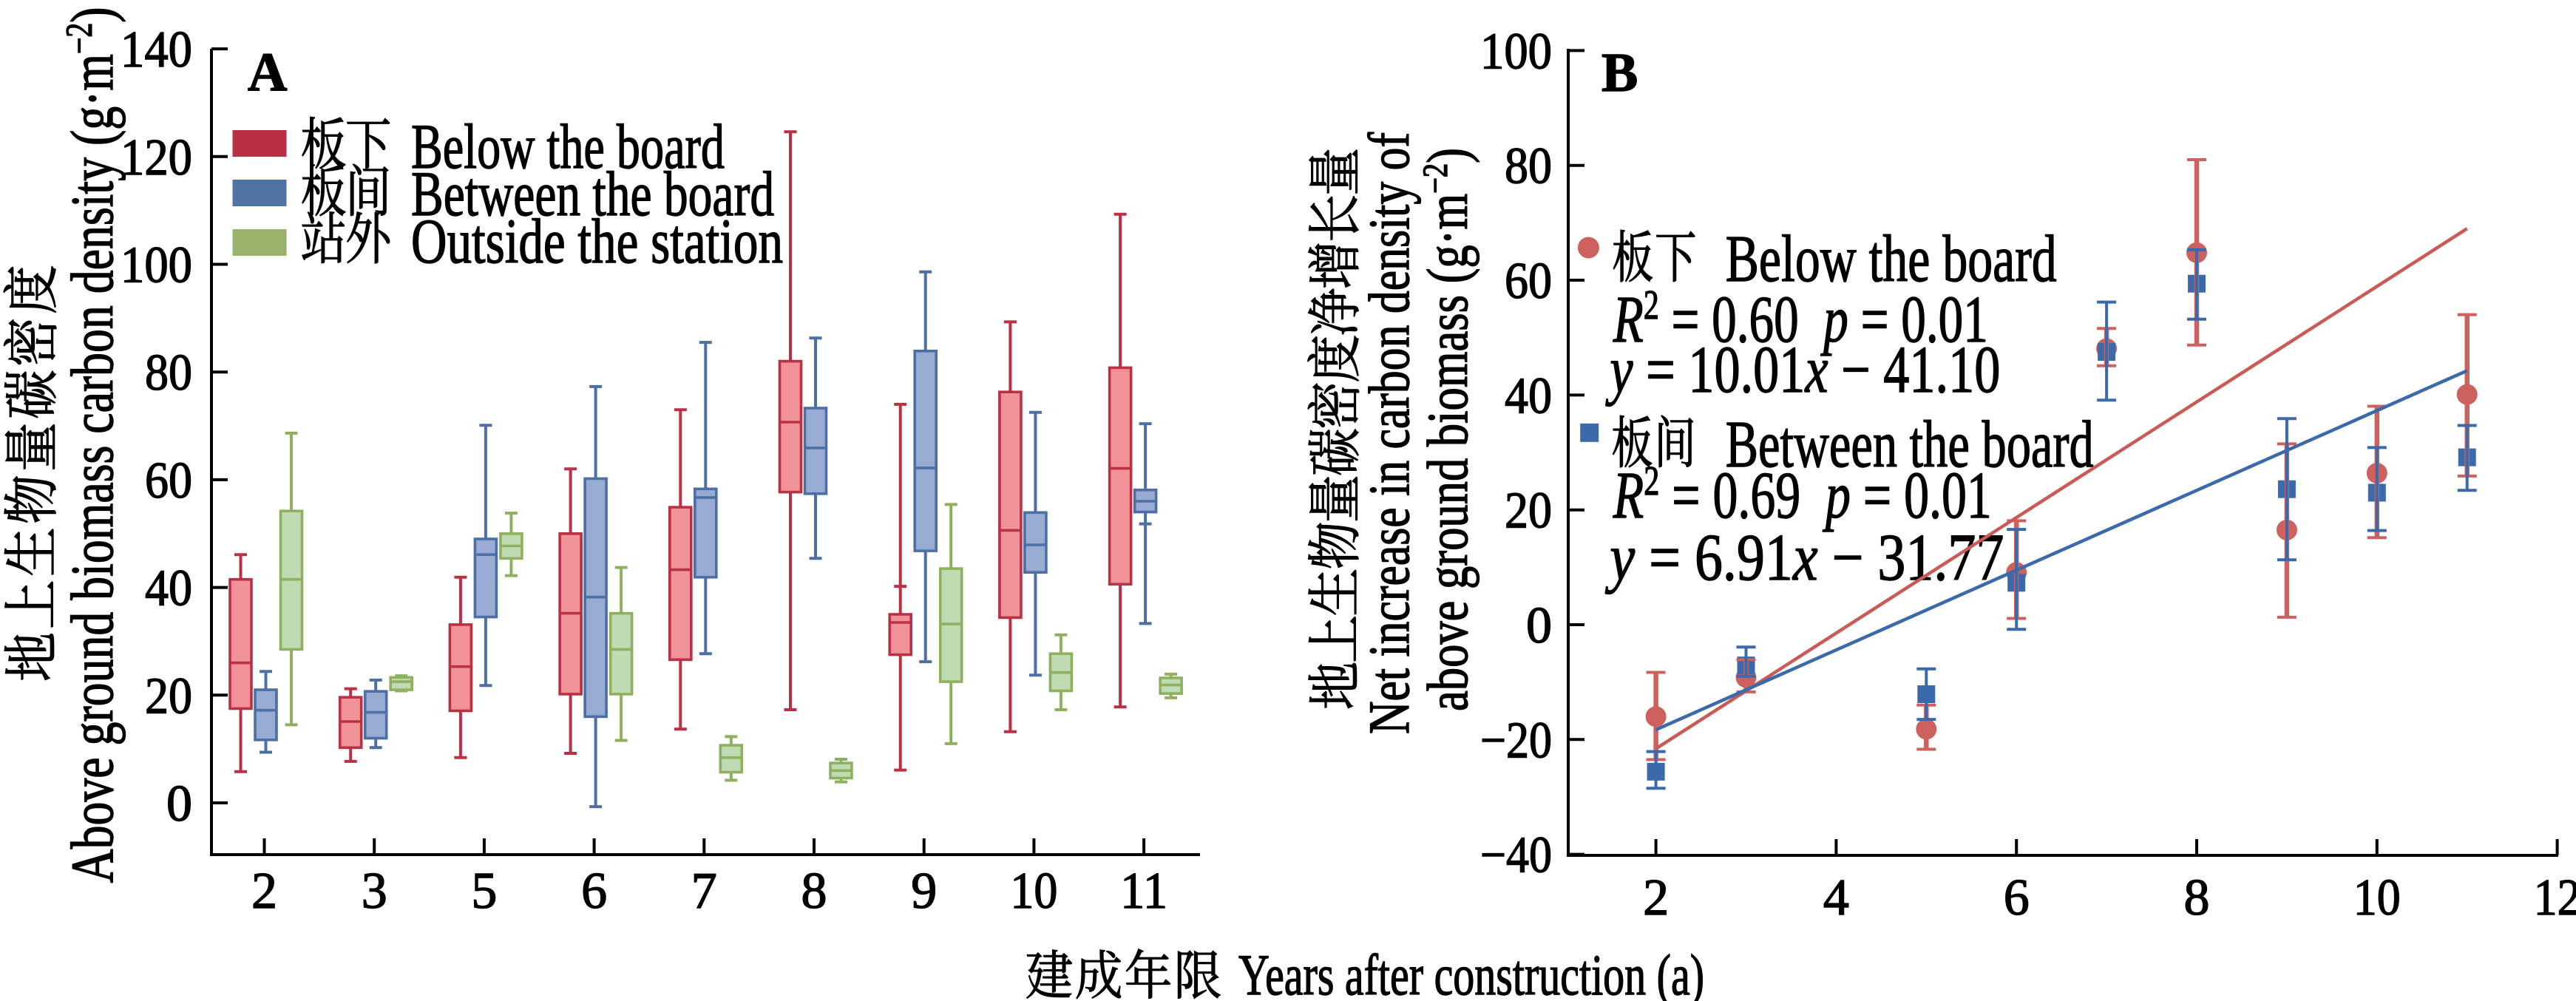 This screenshot has height=1001, width=2576. What do you see at coordinates (1448, 429) in the screenshot?
I see `svg-text: above ground biomass (g·m−2)` at bounding box center [1448, 429].